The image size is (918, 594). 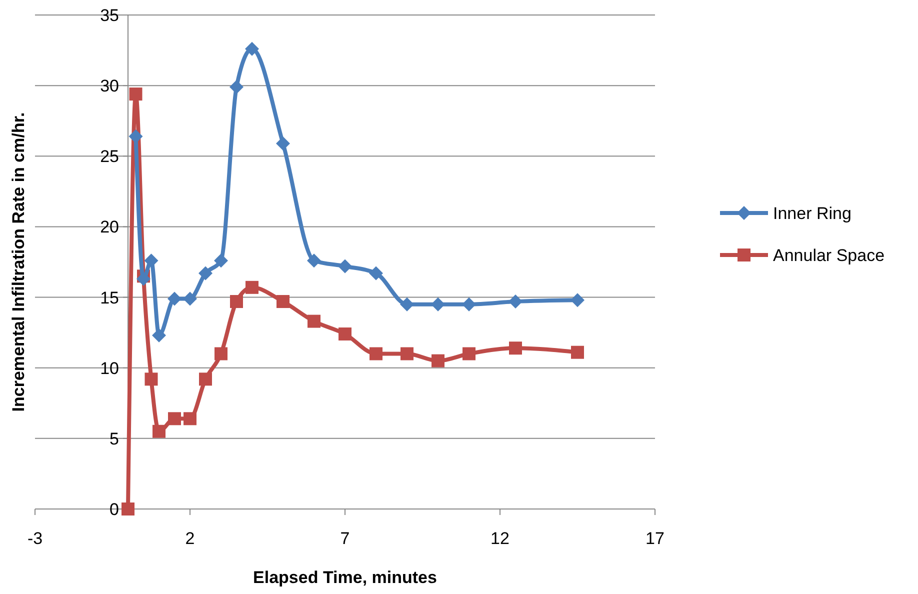 I want to click on y-tick-label: 25, so click(x=109, y=156).